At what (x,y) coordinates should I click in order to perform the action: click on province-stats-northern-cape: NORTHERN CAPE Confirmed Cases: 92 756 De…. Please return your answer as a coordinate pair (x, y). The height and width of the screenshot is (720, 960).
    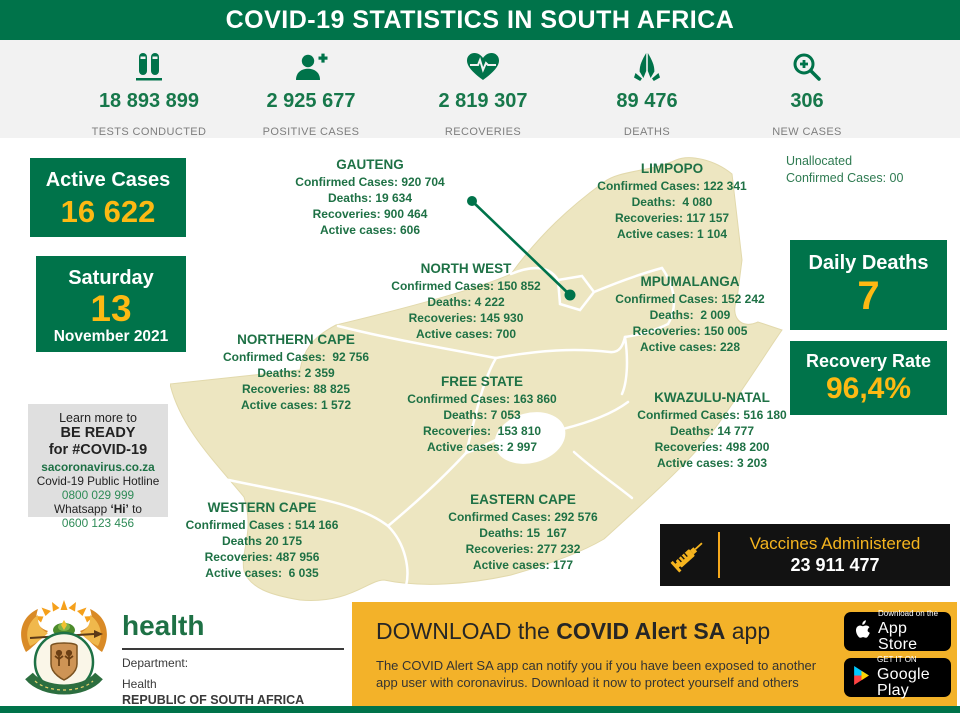
    Looking at the image, I should click on (296, 372).